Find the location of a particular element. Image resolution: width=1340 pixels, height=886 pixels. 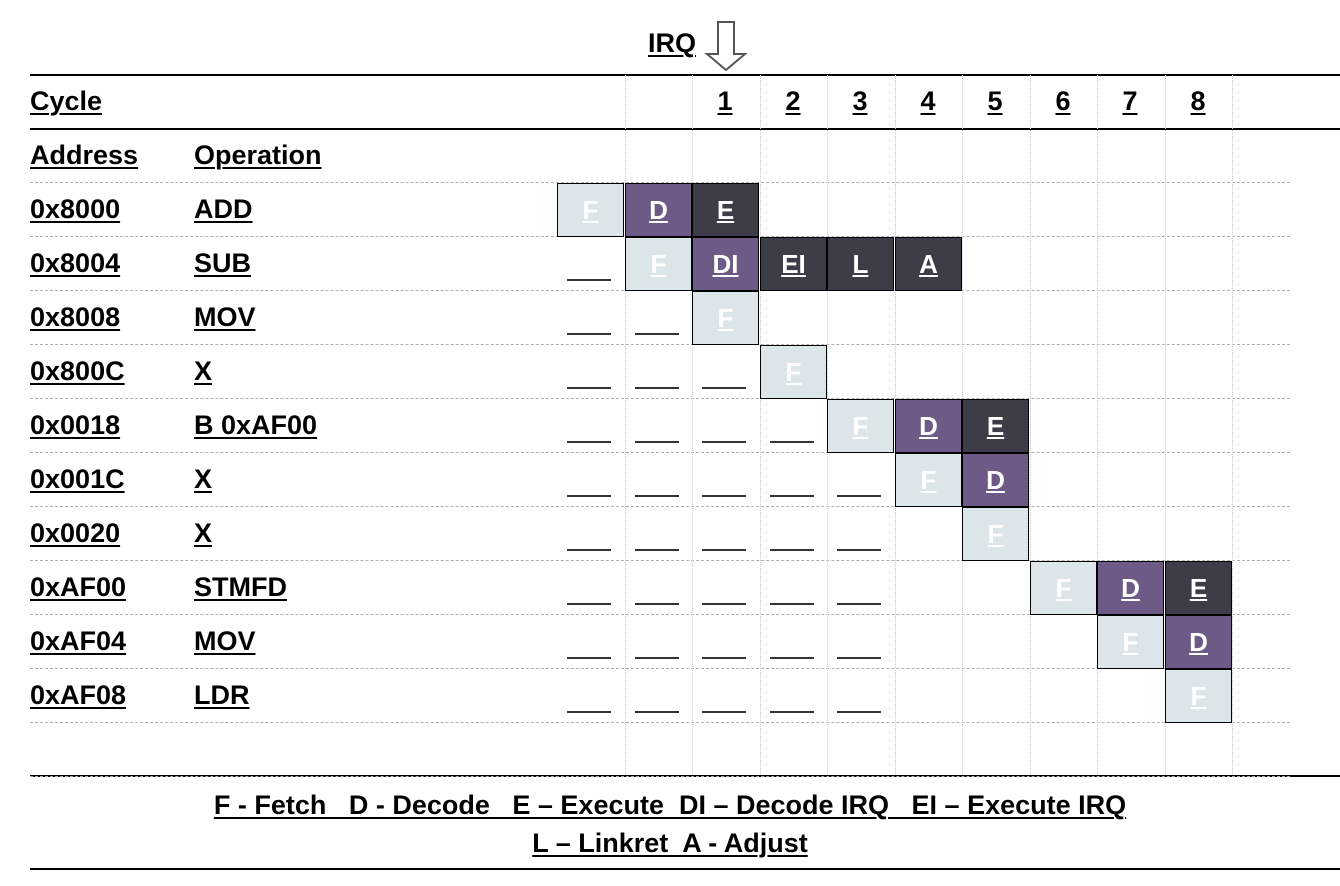

cycle-number: 5 is located at coordinates (995, 101).